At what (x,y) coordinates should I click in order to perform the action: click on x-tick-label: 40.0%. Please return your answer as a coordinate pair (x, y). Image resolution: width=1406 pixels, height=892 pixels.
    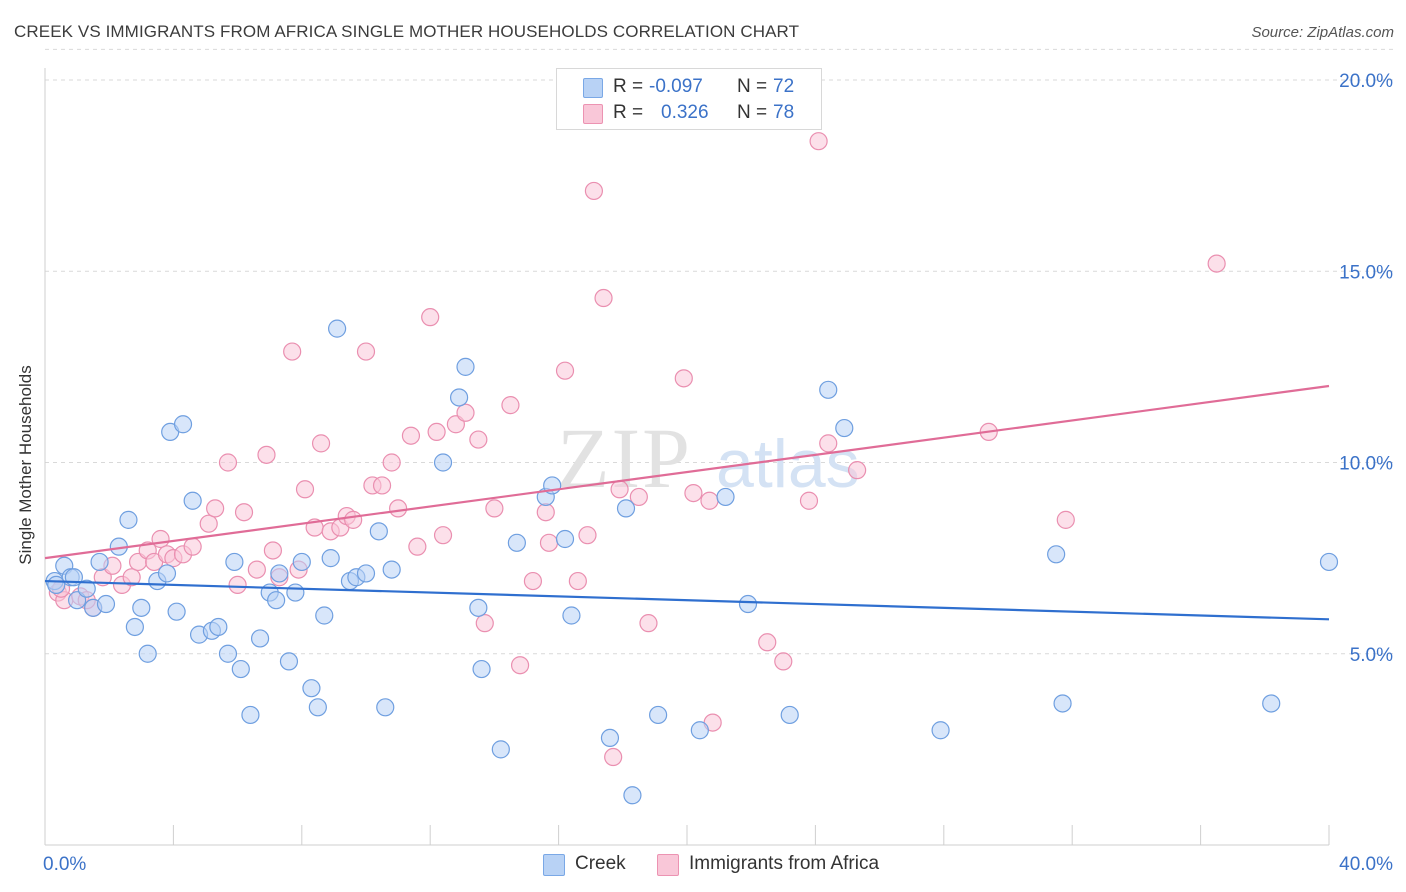
    Looking at the image, I should click on (1366, 864).